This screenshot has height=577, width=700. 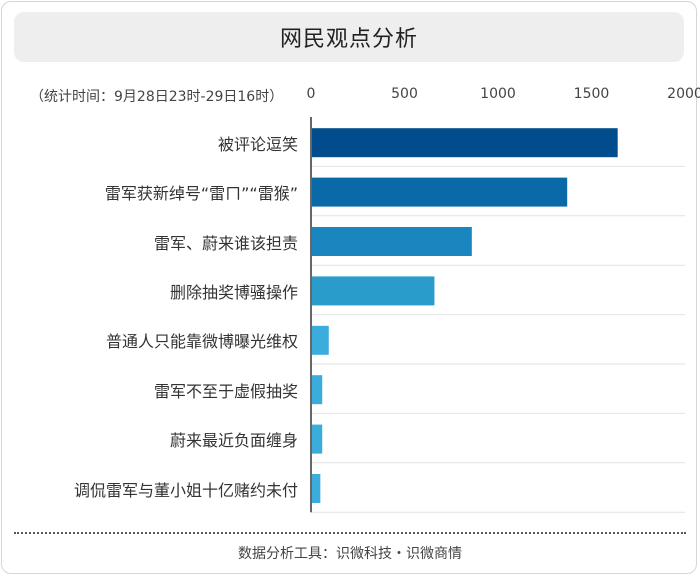 What do you see at coordinates (591, 94) in the screenshot?
I see `x-tick-label: 1500` at bounding box center [591, 94].